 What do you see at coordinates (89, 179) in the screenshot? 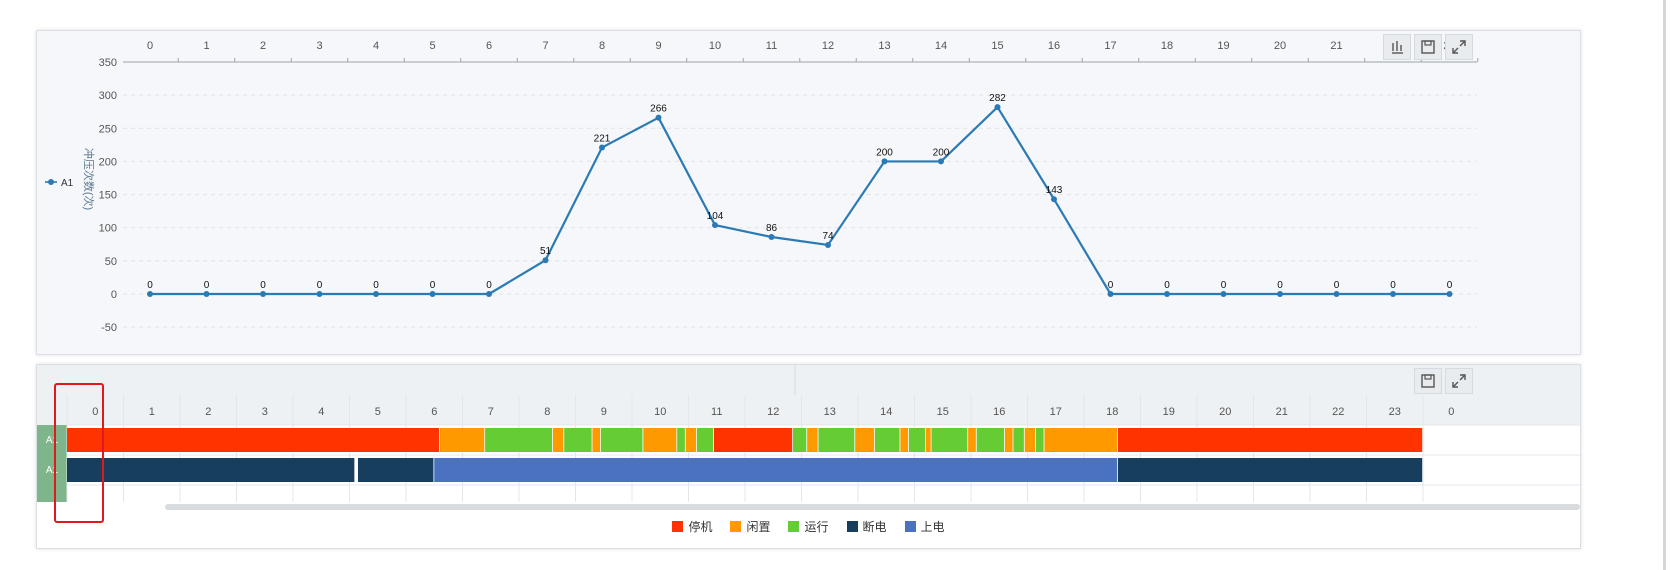
I see `y-axis-title: 冲压次数(次)` at bounding box center [89, 179].